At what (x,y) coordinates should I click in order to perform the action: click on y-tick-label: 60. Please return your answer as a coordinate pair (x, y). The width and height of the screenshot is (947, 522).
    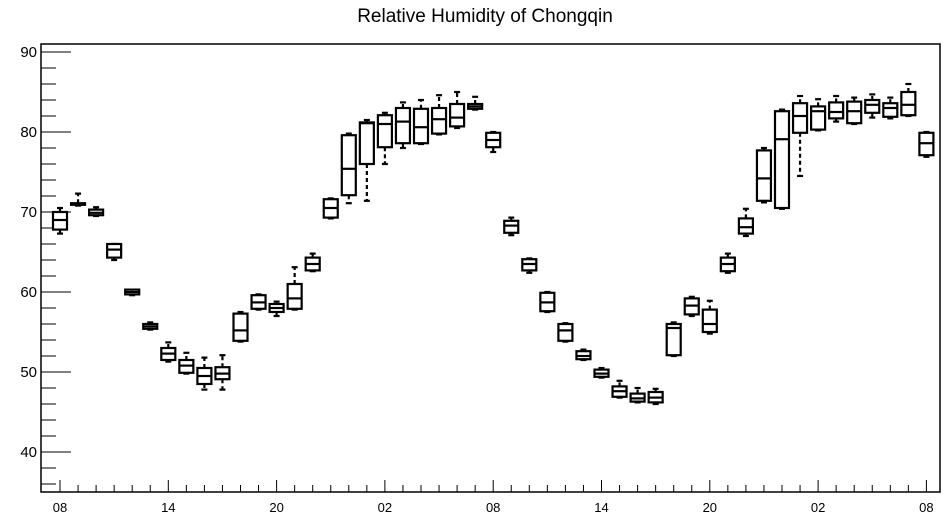
    Looking at the image, I should click on (28, 292).